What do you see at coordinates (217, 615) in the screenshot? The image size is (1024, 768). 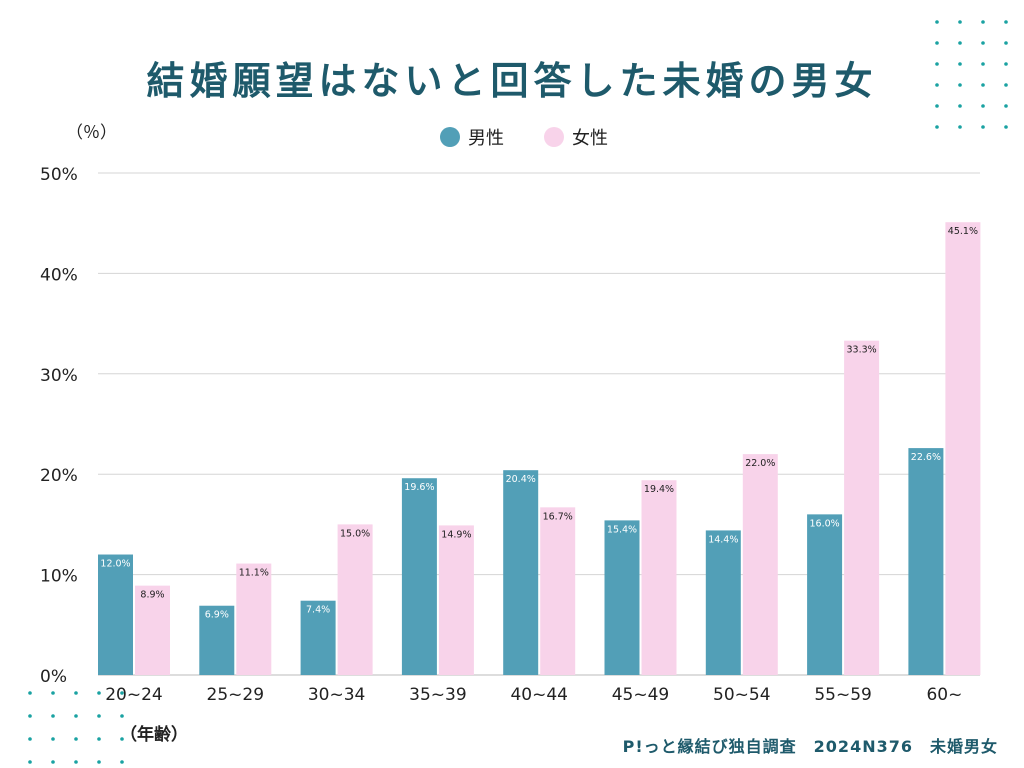 I see `data-label: 6.9%` at bounding box center [217, 615].